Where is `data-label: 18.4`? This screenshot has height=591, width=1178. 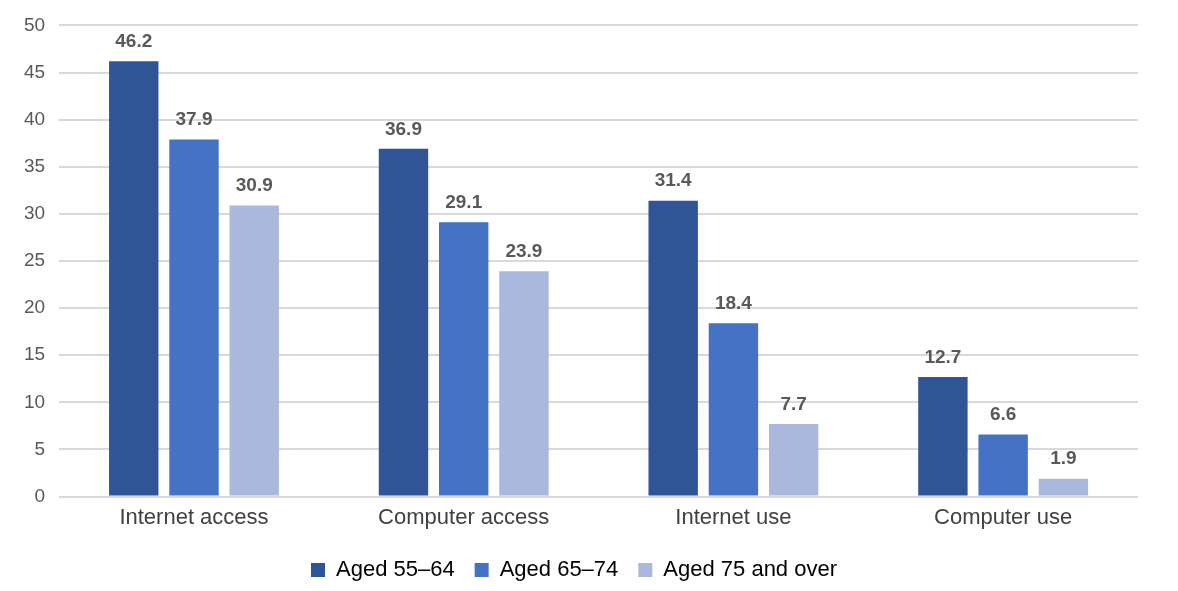 data-label: 18.4 is located at coordinates (733, 302).